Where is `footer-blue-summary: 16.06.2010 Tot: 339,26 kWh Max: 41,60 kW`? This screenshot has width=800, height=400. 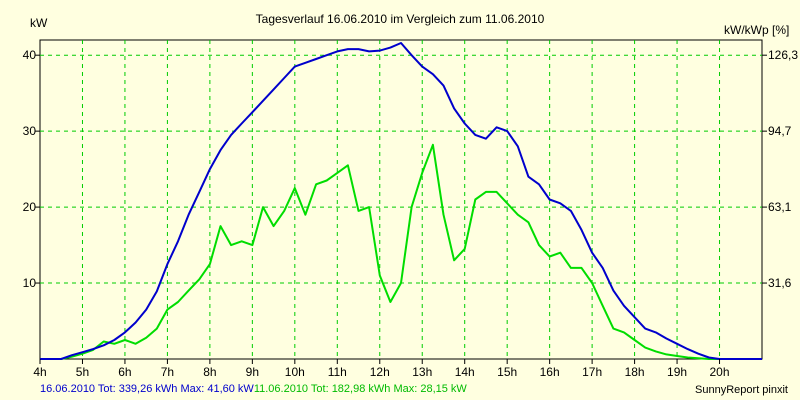 footer-blue-summary: 16.06.2010 Tot: 339,26 kWh Max: 41,60 kW is located at coordinates (147, 389).